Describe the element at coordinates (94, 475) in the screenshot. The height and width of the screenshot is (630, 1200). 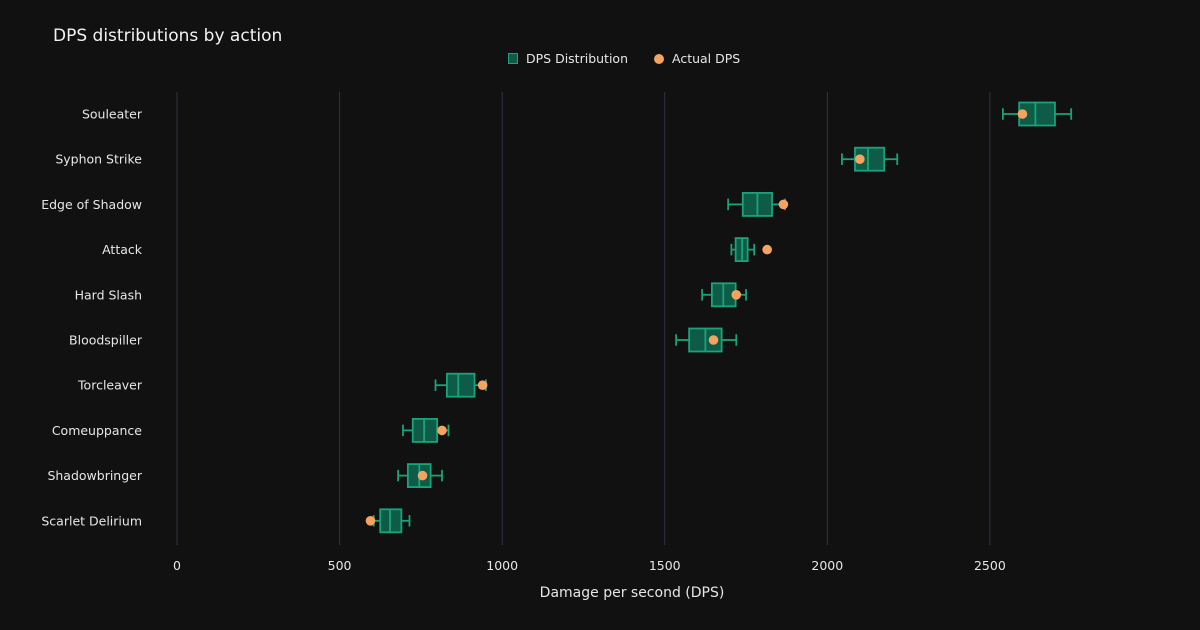
I see `y-category-label: Shadowbringer` at that location.